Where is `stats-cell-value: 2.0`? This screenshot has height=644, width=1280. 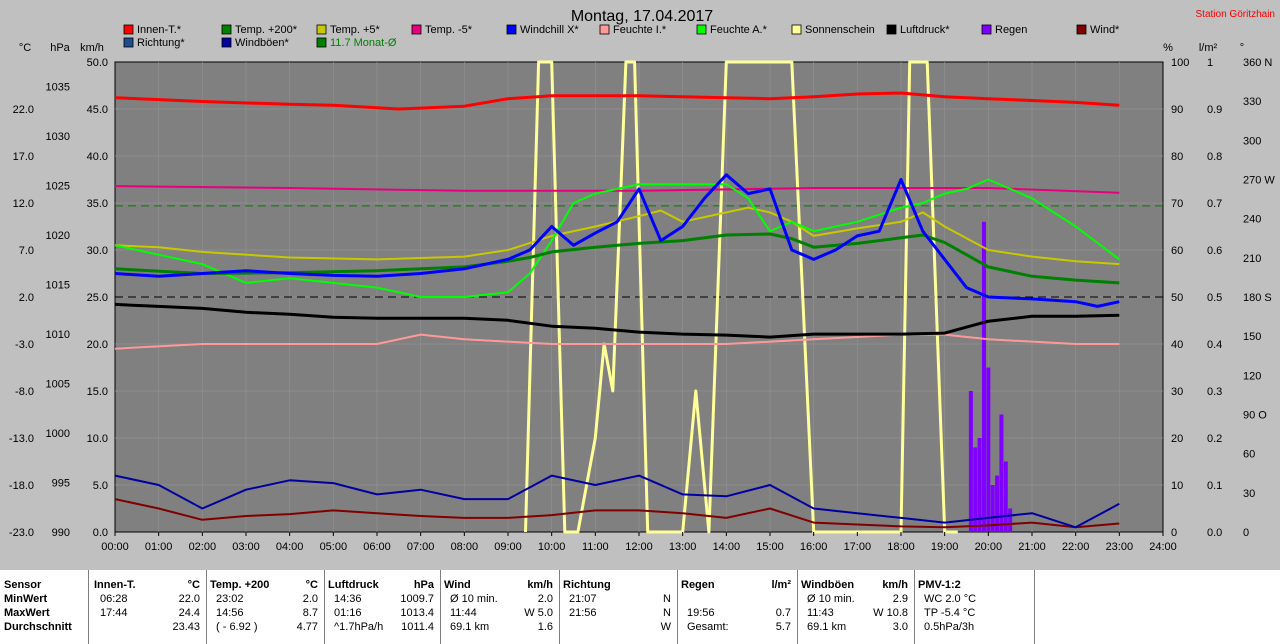
stats-cell-value: 2.0 is located at coordinates (545, 599).